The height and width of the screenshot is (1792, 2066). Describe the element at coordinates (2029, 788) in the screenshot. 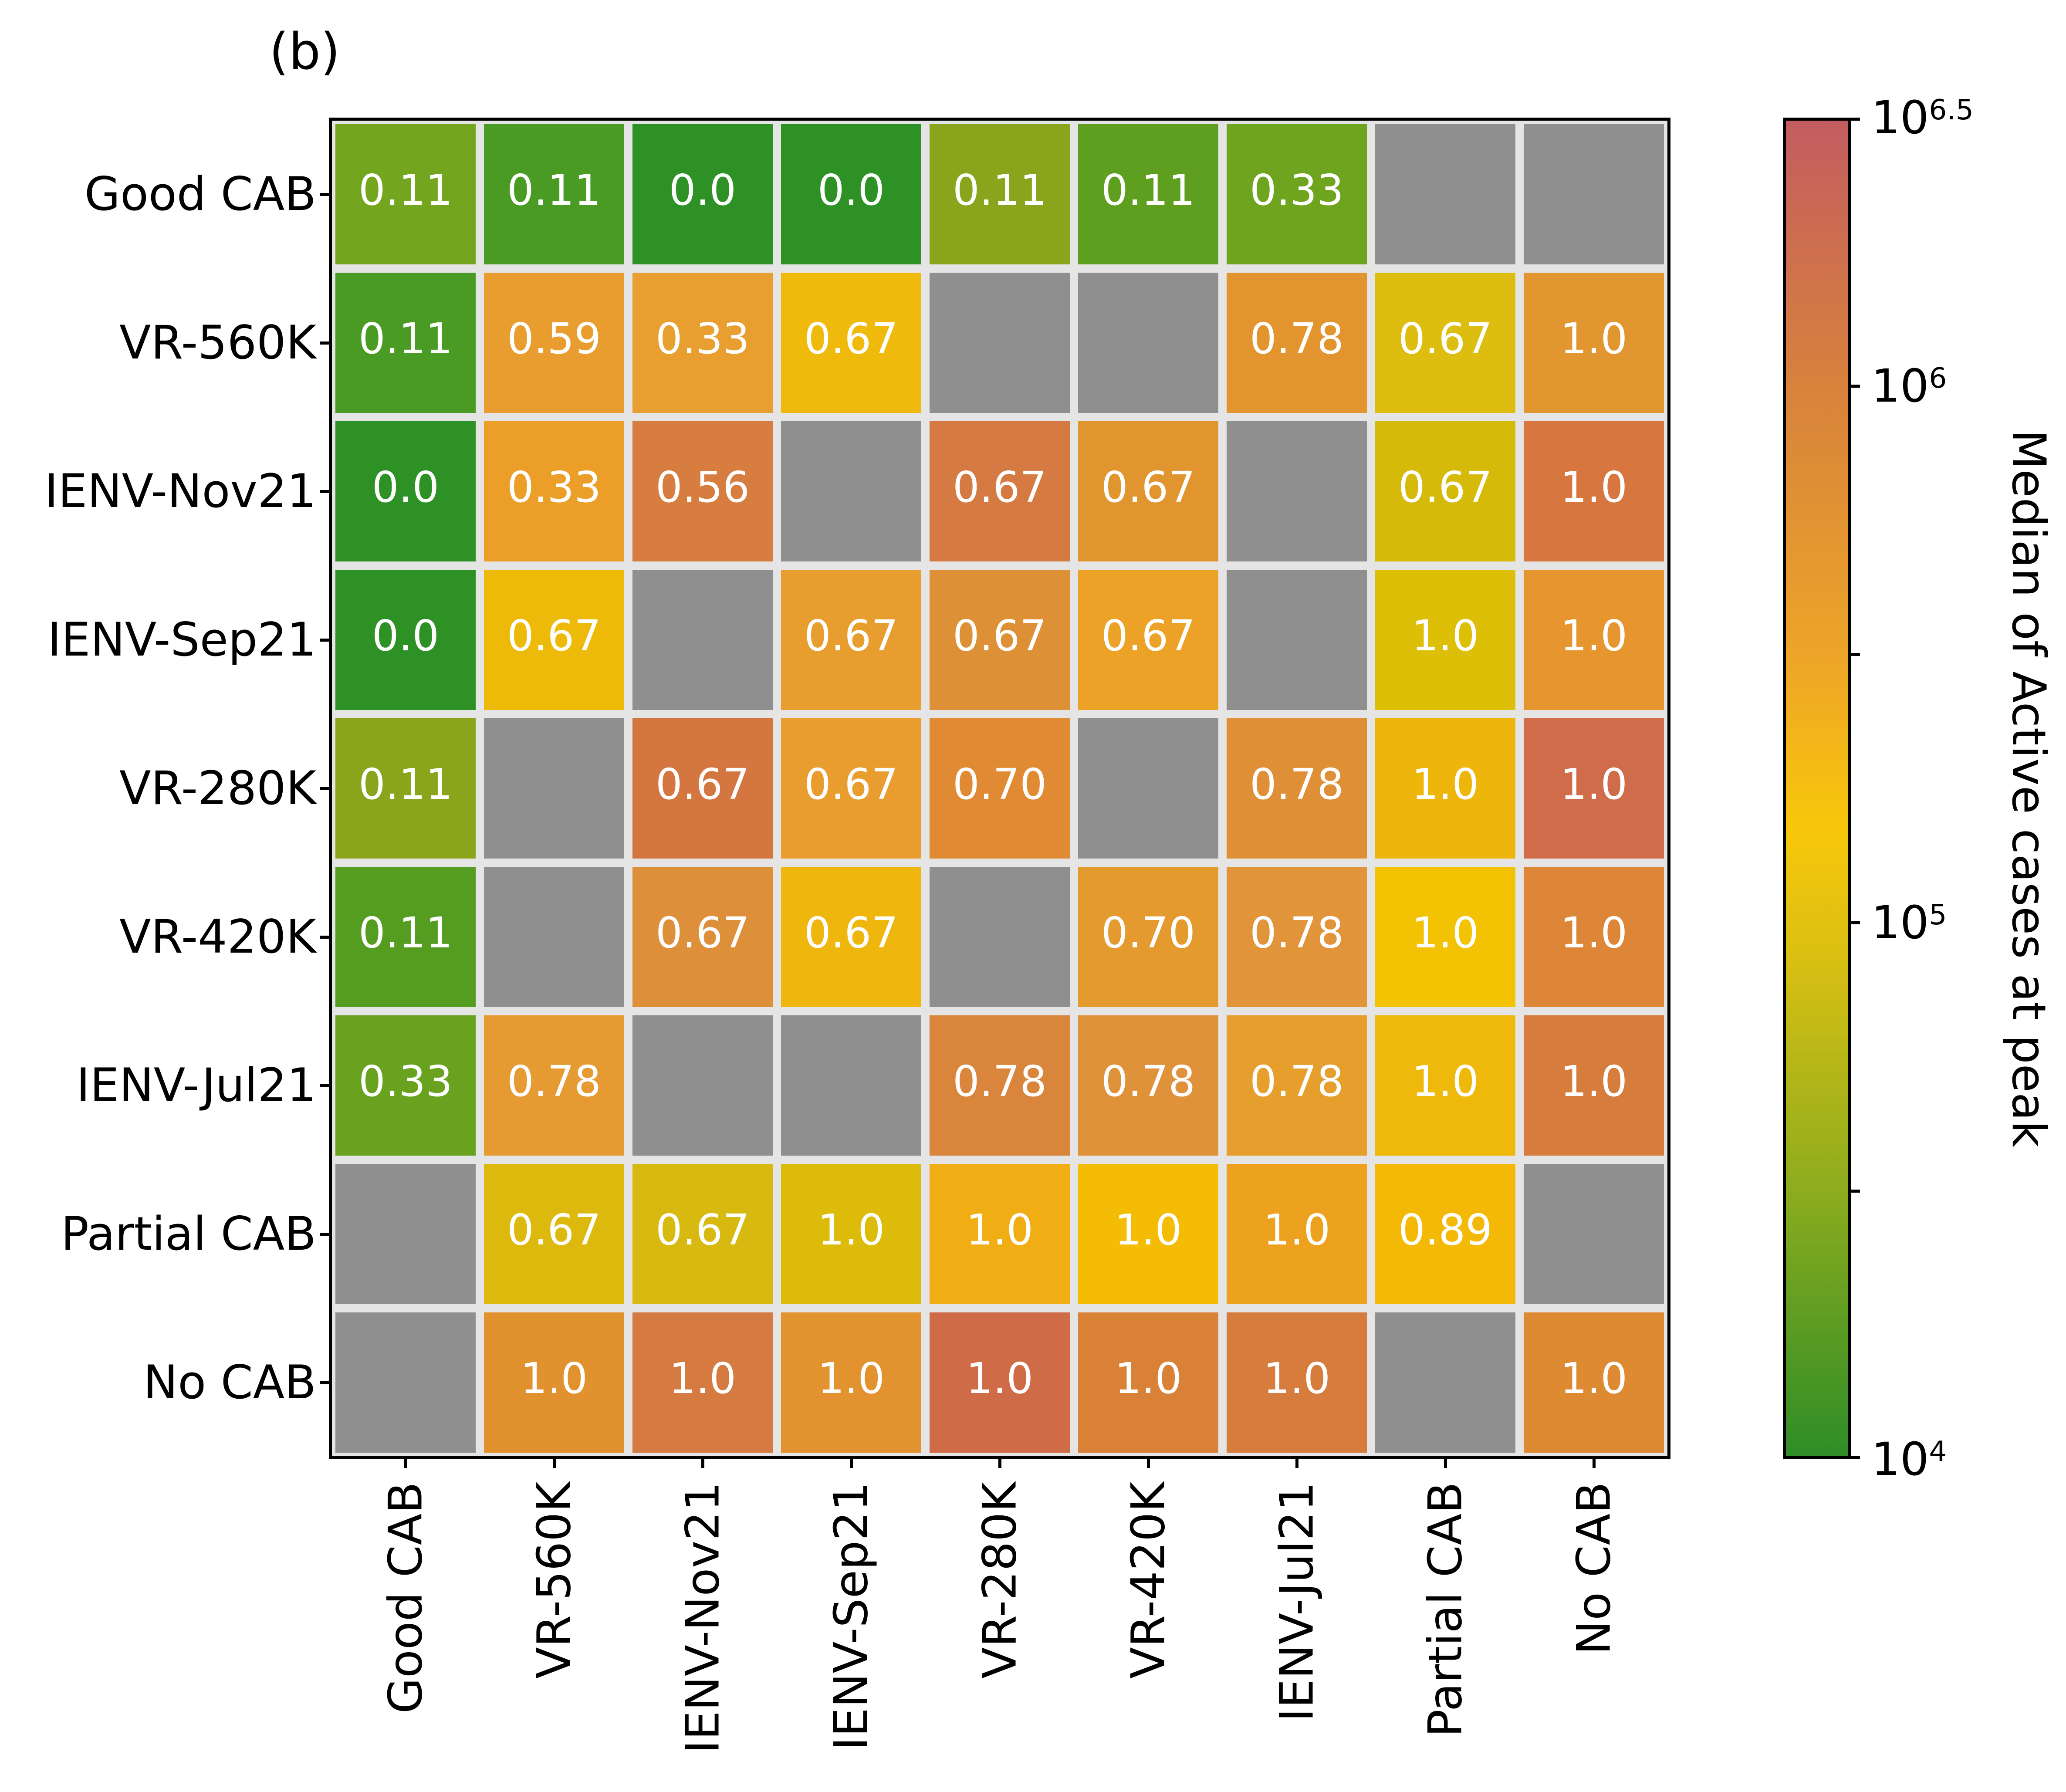

I see `colorbar-axis-label: Median of Active cases at peak` at that location.